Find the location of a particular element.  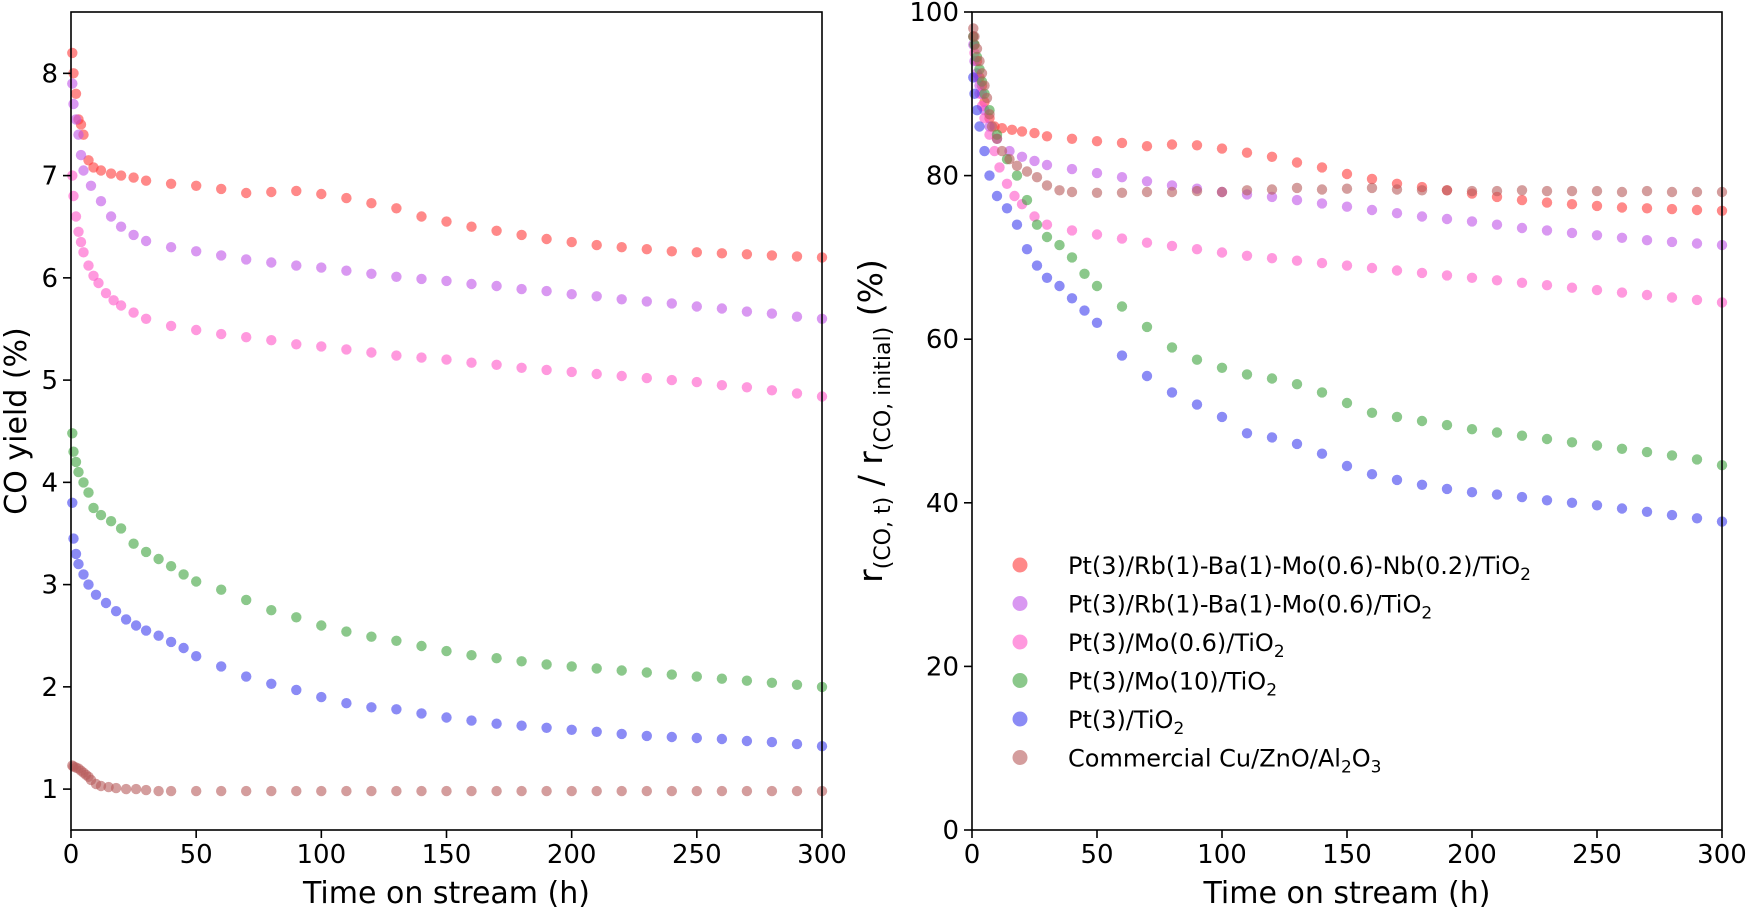

y-tick-label: 80 is located at coordinates (942, 177).